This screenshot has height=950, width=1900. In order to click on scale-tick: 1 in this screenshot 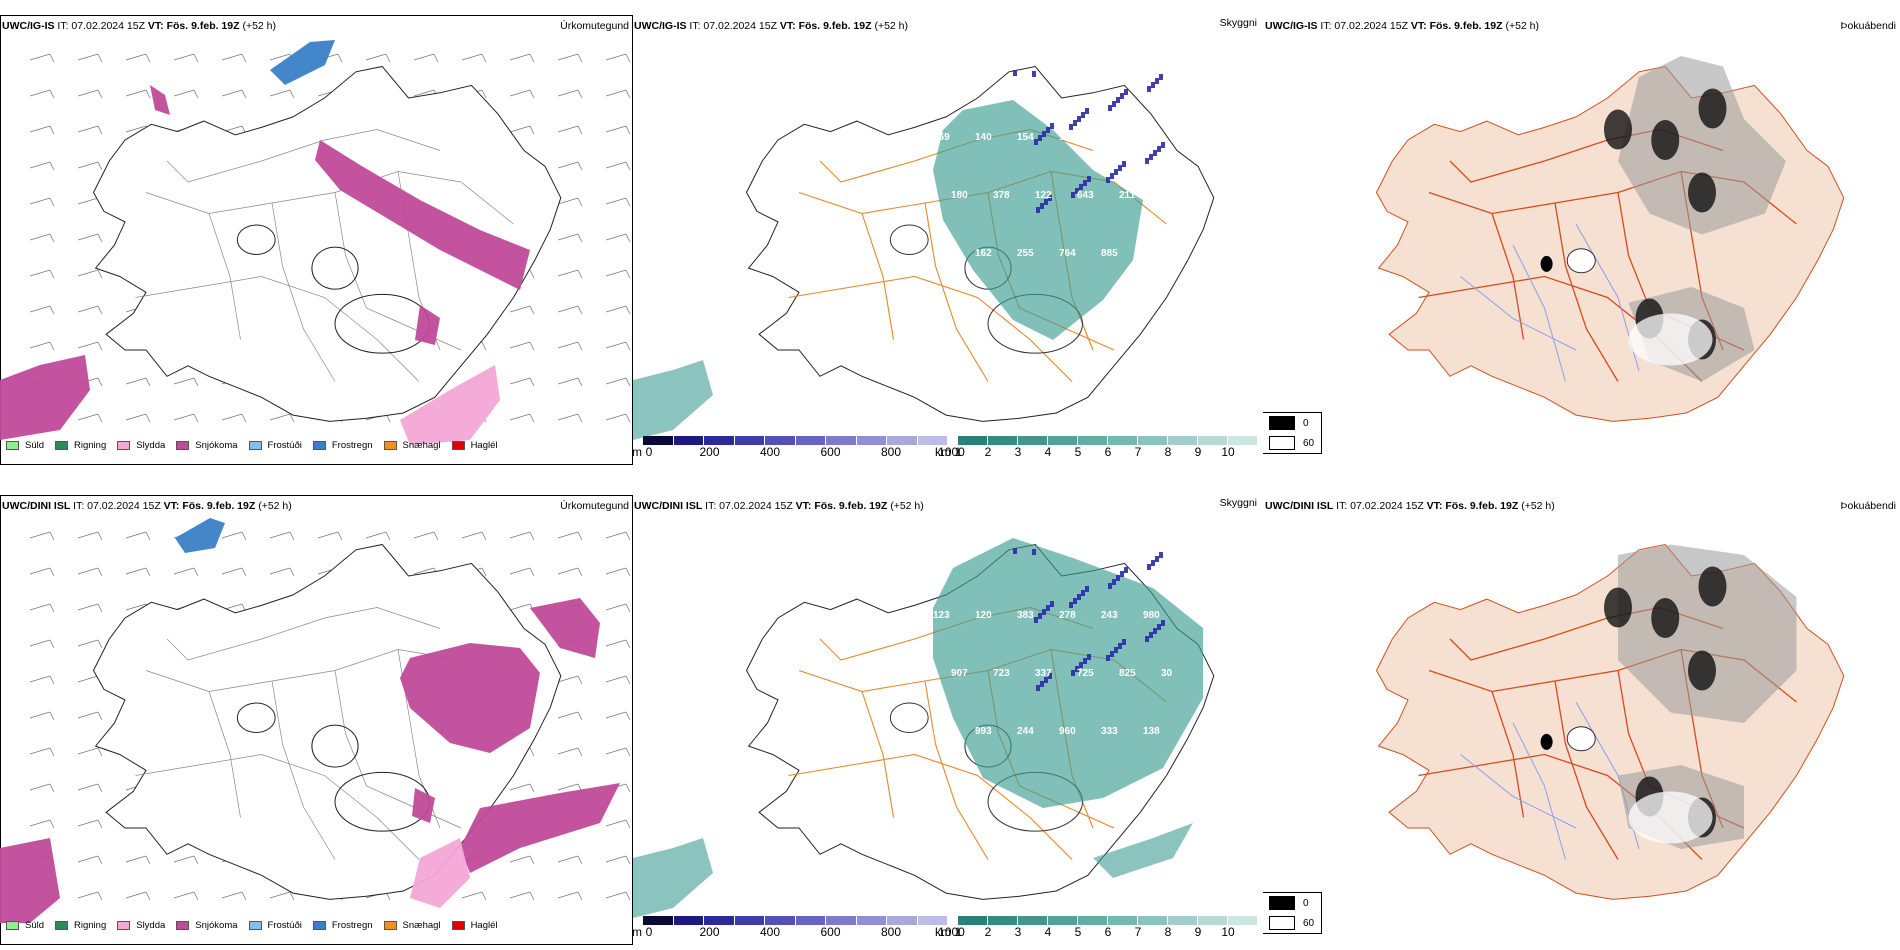, I will do `click(958, 932)`.